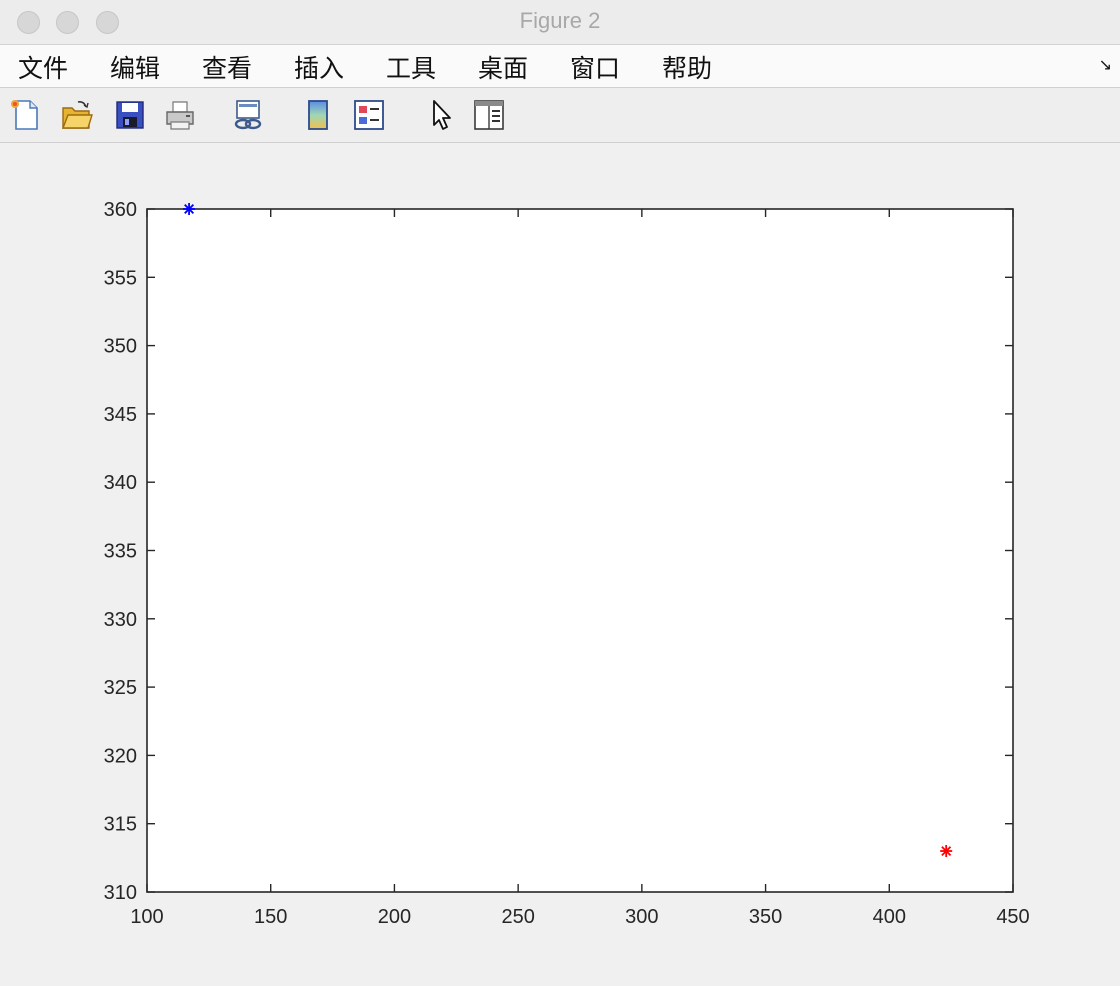 This screenshot has height=986, width=1120. I want to click on x-tick-label: 200, so click(394, 917).